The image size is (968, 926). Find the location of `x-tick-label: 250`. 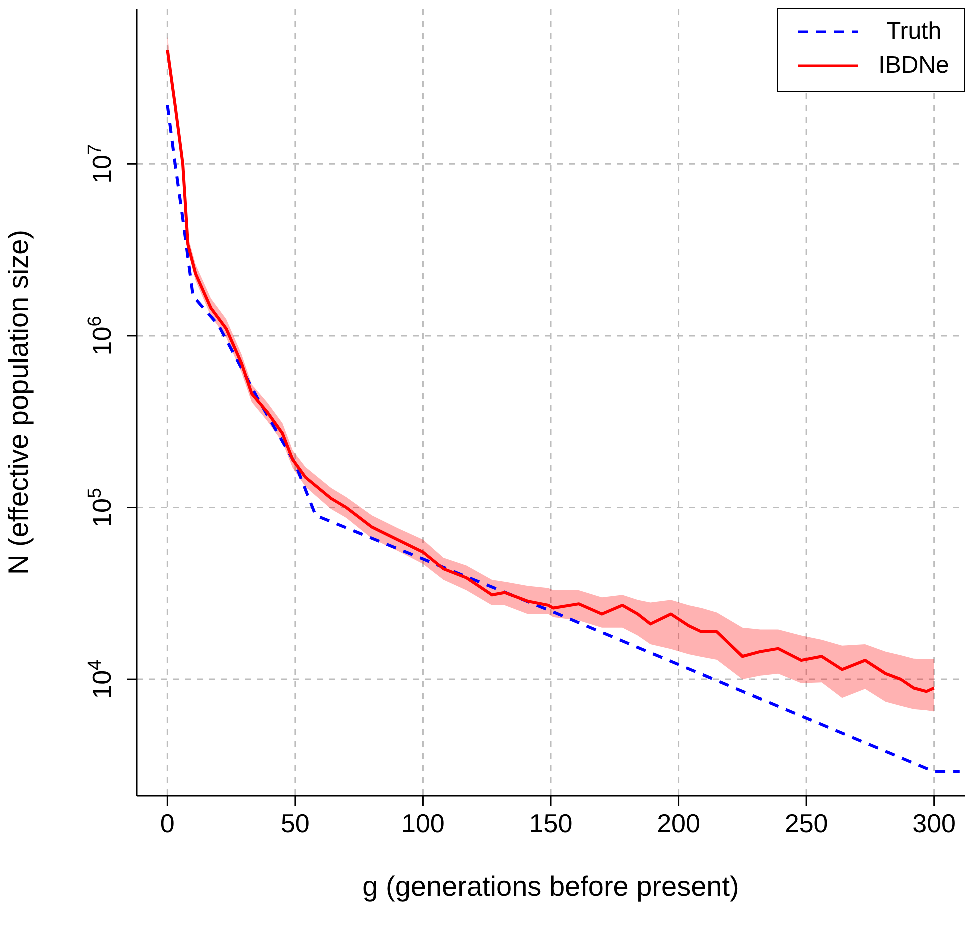

x-tick-label: 250 is located at coordinates (806, 823).